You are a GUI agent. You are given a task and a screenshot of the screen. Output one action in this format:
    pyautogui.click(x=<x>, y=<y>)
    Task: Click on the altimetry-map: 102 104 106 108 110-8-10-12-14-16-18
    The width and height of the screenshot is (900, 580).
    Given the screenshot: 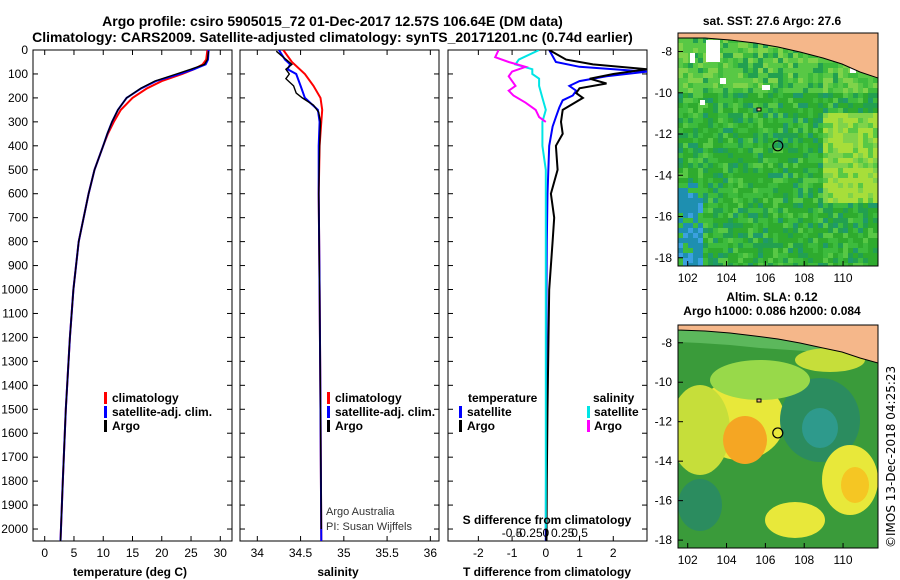 What is the action you would take?
    pyautogui.click(x=767, y=445)
    